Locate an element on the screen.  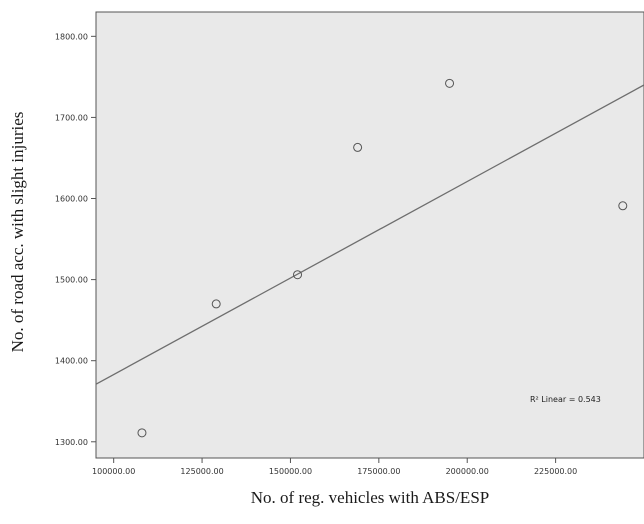
r2-annotation: R² Linear = 0.543 is located at coordinates (565, 399).